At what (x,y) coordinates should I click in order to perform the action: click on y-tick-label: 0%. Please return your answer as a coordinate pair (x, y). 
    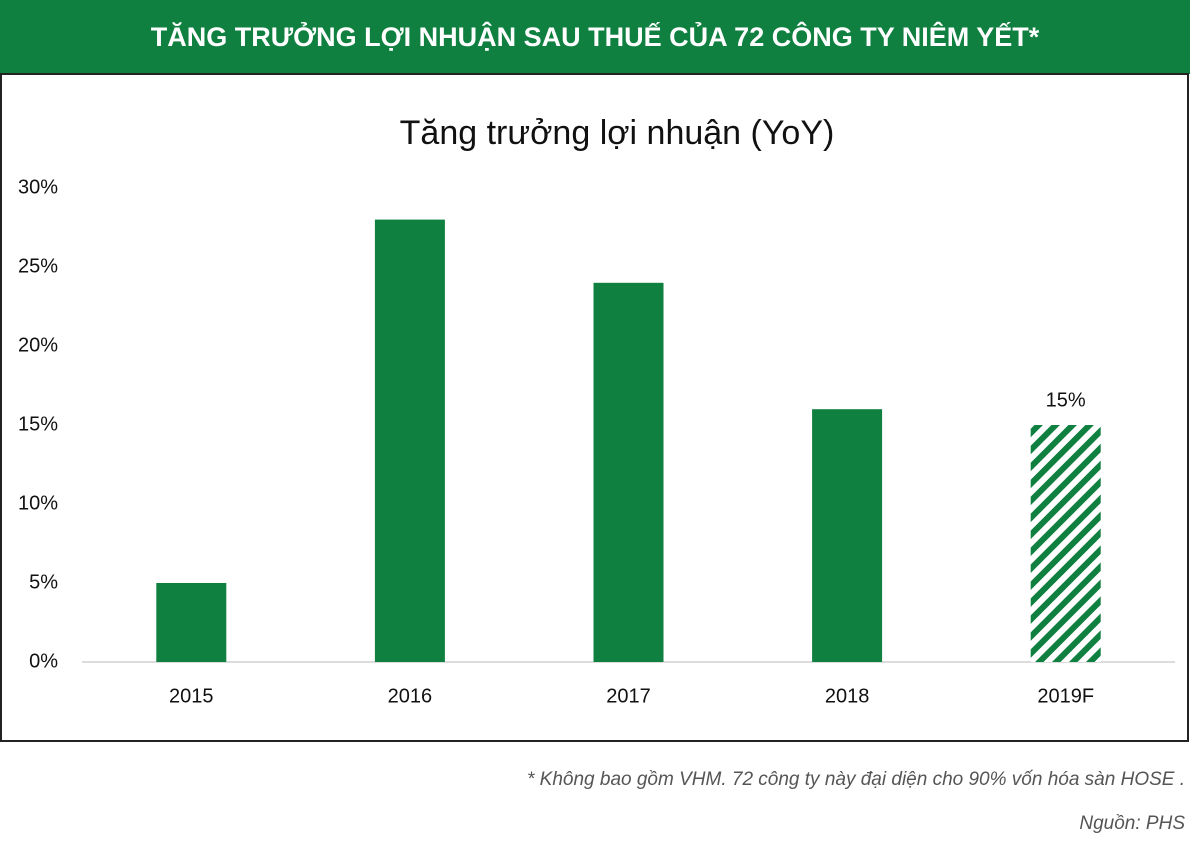
    Looking at the image, I should click on (43, 661).